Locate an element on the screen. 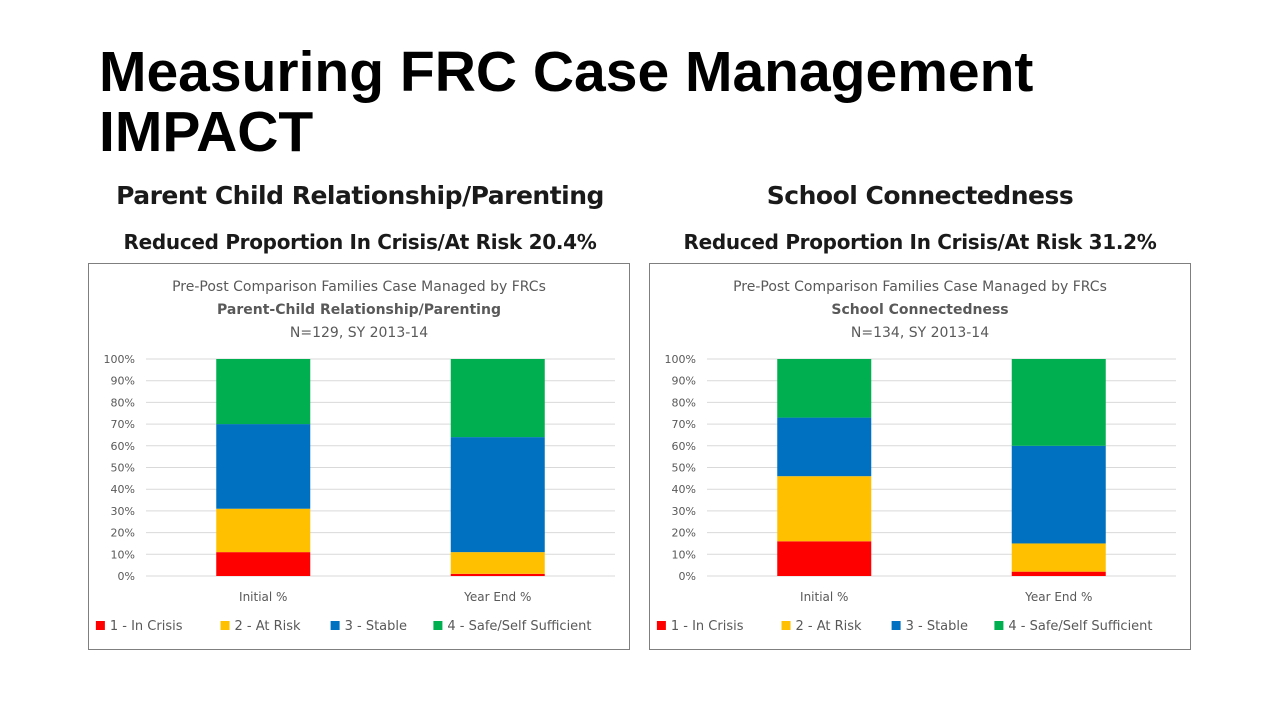  chart-subtitle: Parent-Child Relationship/Parenting is located at coordinates (359, 310).